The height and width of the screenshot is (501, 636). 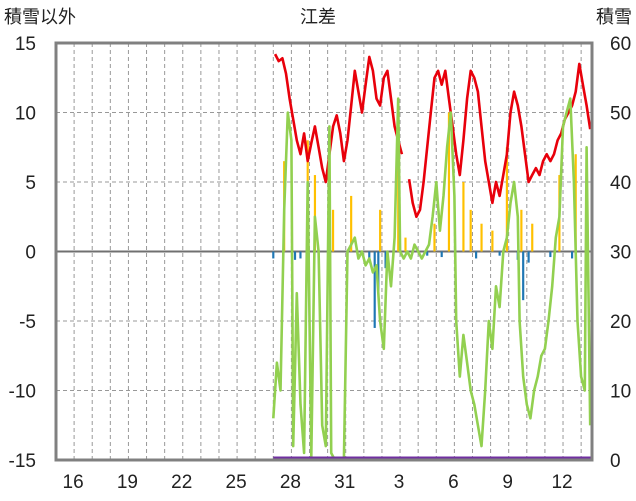 I want to click on x-tick-label: 25, so click(x=236, y=482).